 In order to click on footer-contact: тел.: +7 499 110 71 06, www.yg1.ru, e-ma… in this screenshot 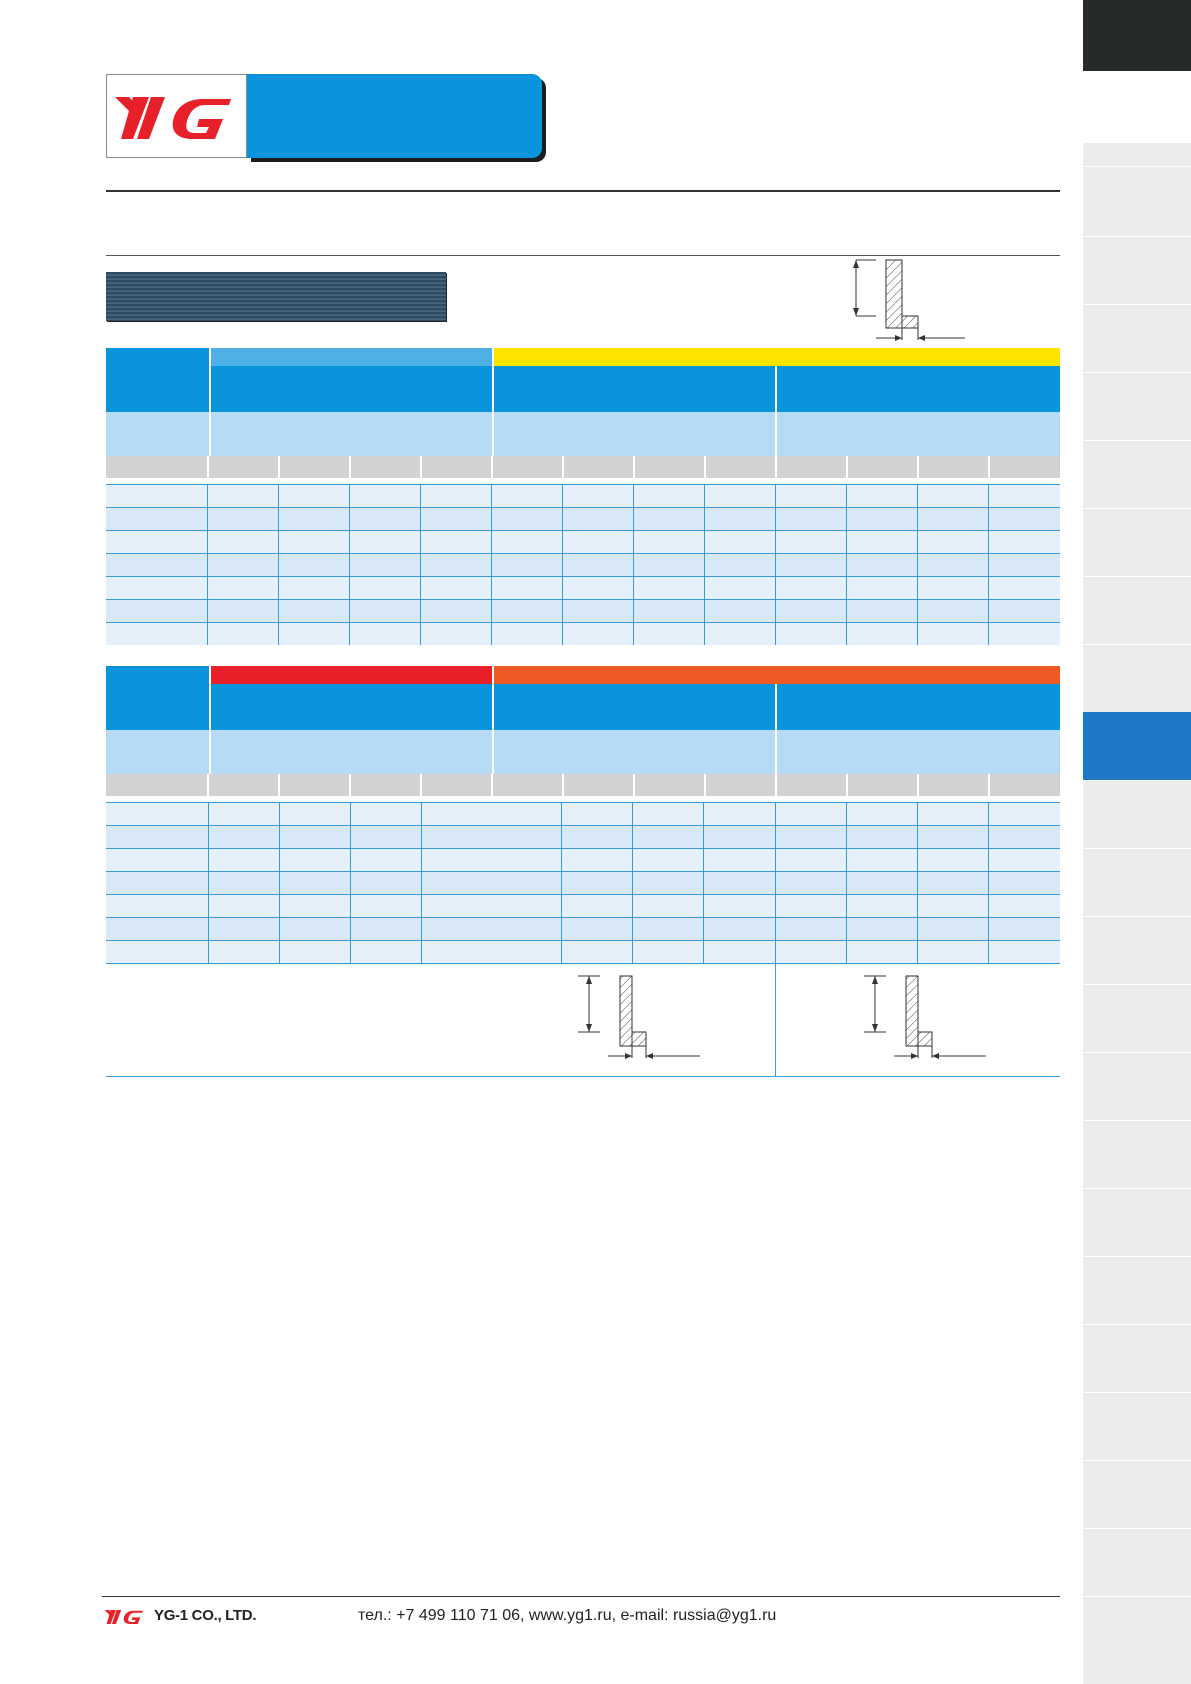, I will do `click(567, 1615)`.